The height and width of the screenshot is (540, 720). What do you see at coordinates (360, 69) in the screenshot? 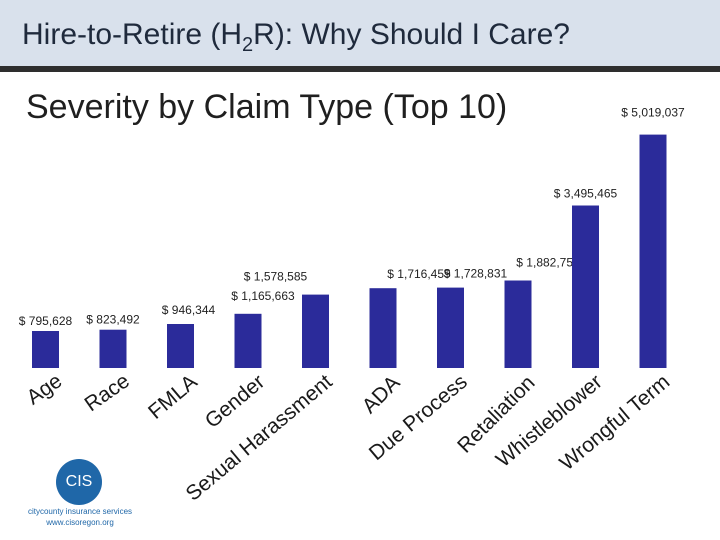
I see `header-rule` at bounding box center [360, 69].